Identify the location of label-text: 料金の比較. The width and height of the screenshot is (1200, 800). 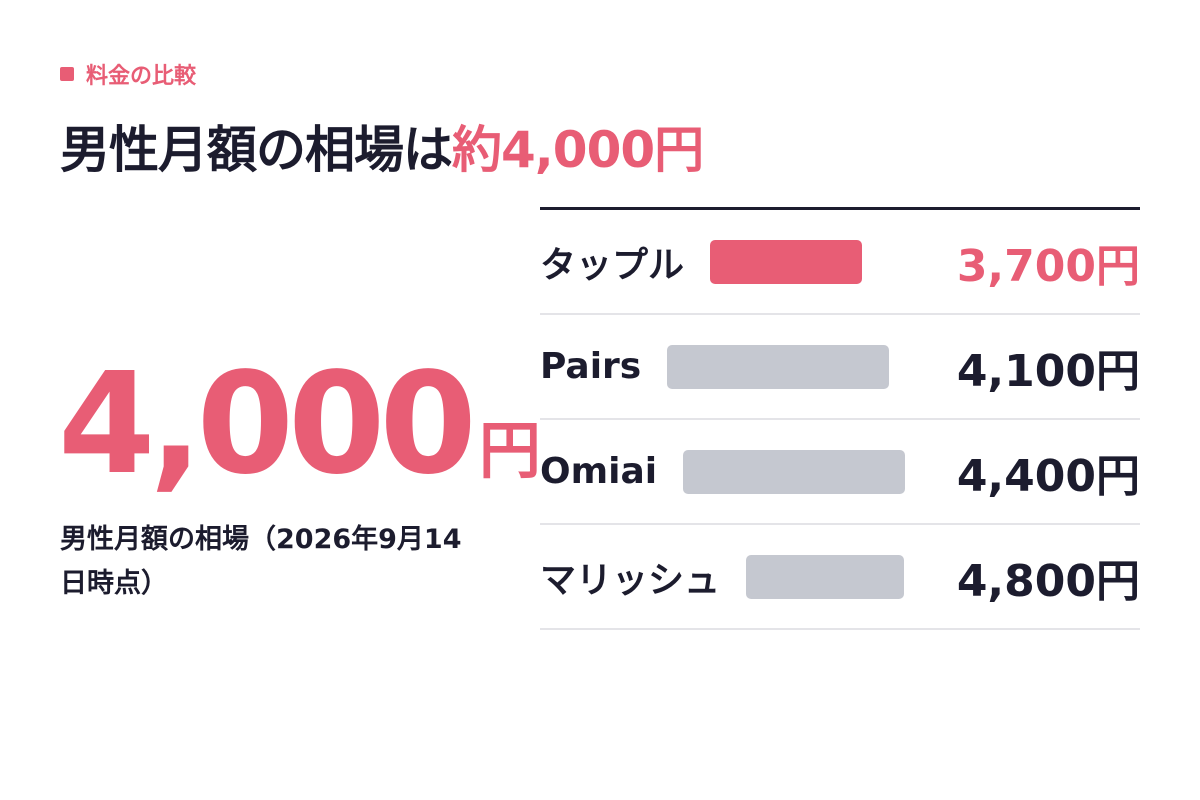
(141, 76).